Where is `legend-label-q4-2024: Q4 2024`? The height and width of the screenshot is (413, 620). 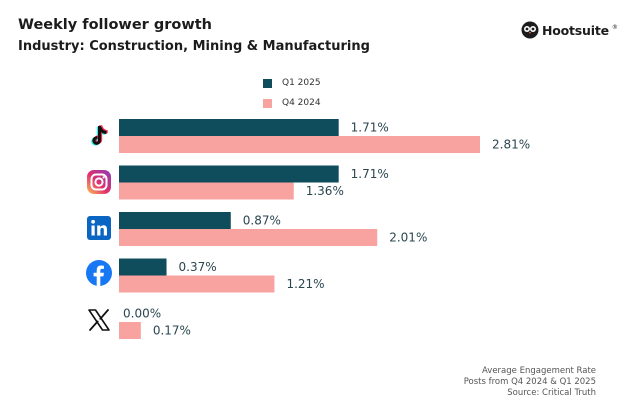 legend-label-q4-2024: Q4 2024 is located at coordinates (301, 103).